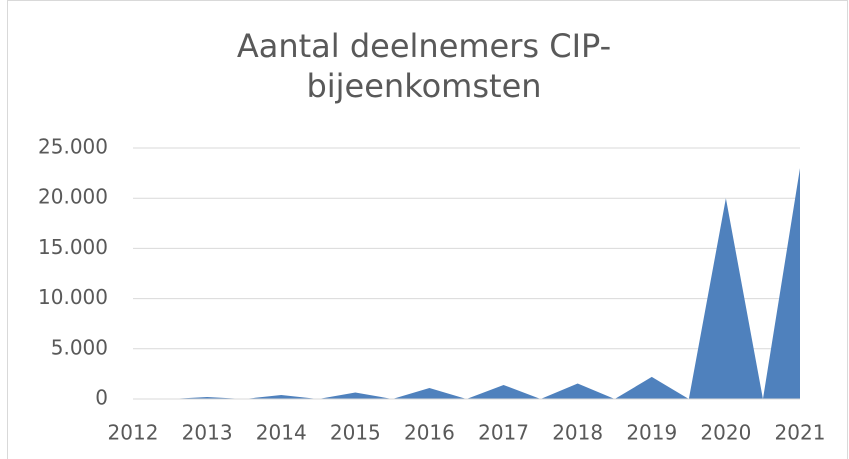  I want to click on y-tick-label: 0, so click(101, 398).